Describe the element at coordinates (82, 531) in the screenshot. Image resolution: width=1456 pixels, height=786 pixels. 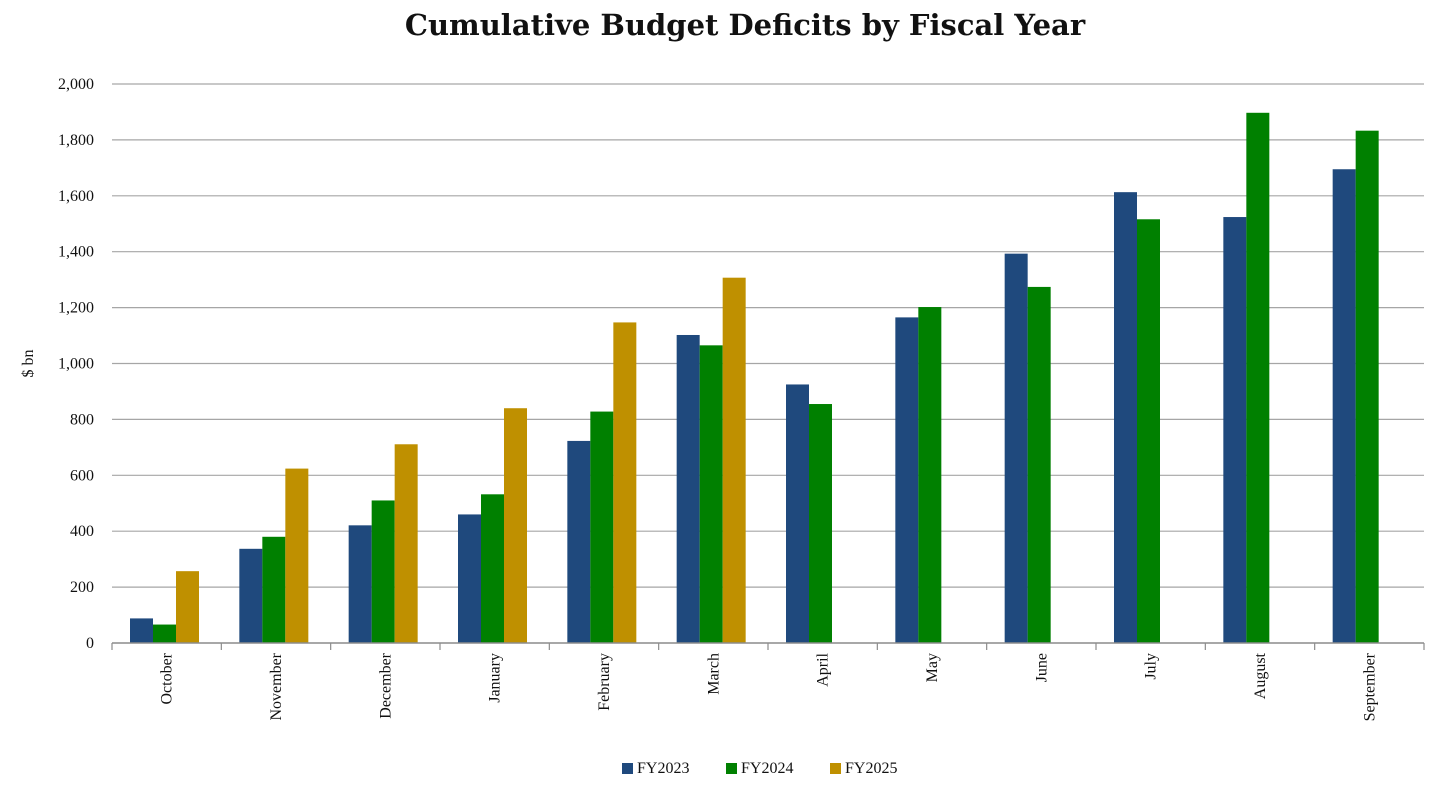
I see `y-tick-label: 400` at that location.